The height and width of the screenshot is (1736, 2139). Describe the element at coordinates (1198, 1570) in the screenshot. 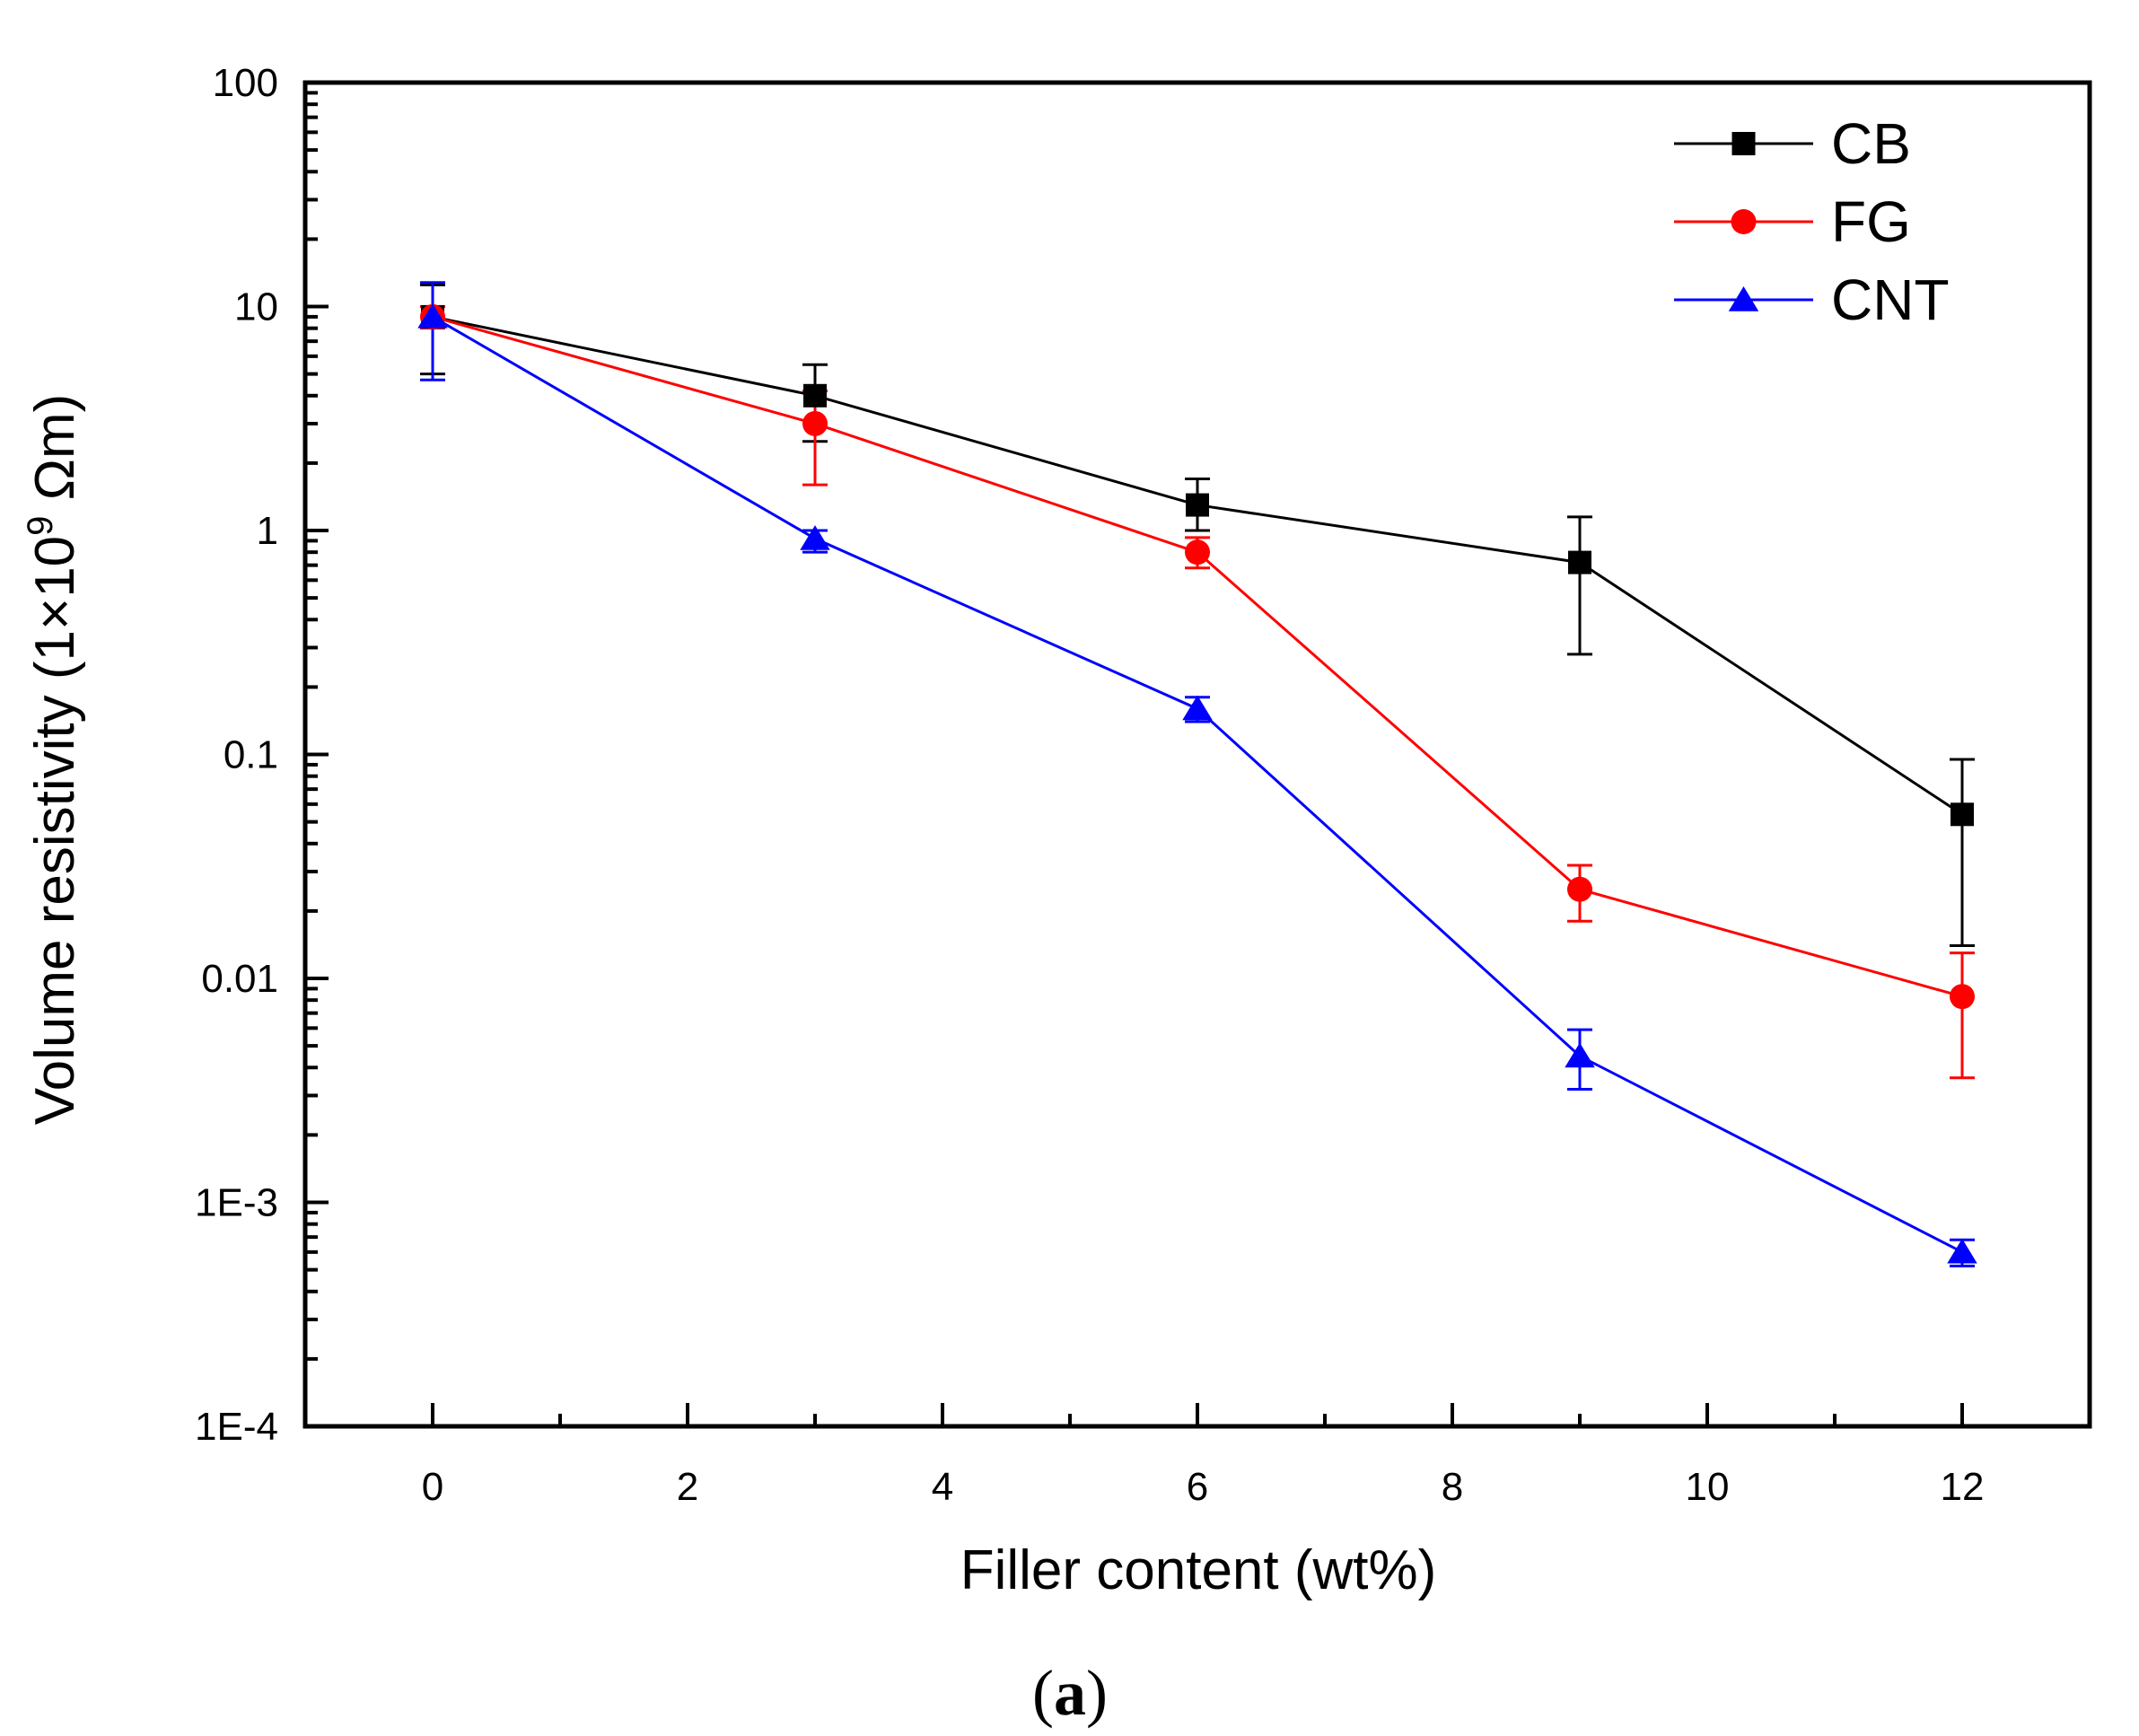

I see `x-axis-title: Filler content (wt%)` at that location.